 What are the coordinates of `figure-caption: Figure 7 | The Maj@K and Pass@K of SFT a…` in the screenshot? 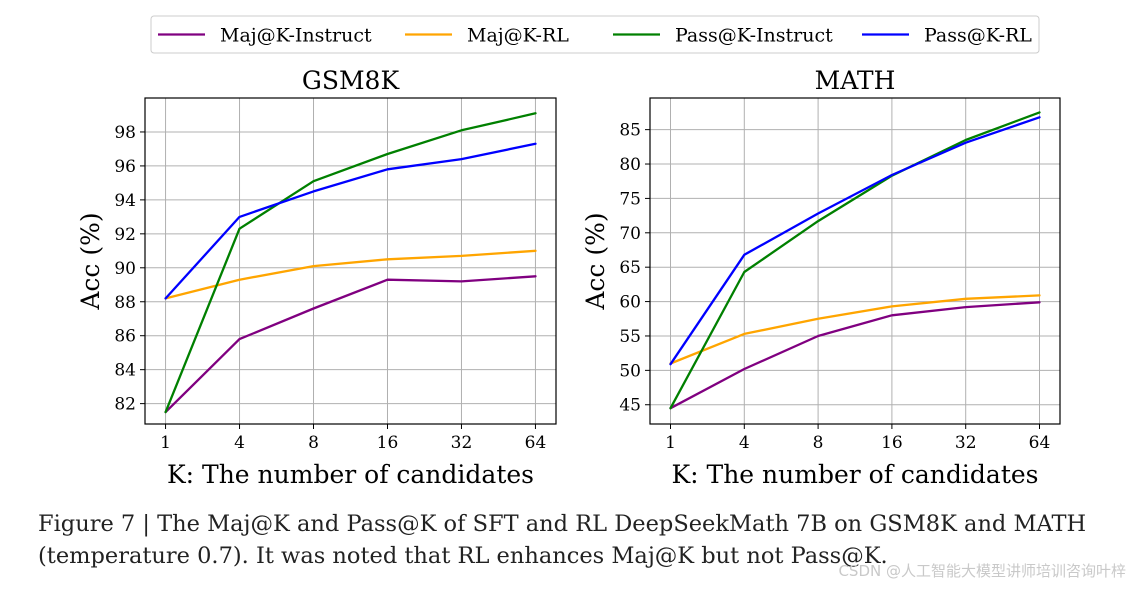 It's located at (562, 540).